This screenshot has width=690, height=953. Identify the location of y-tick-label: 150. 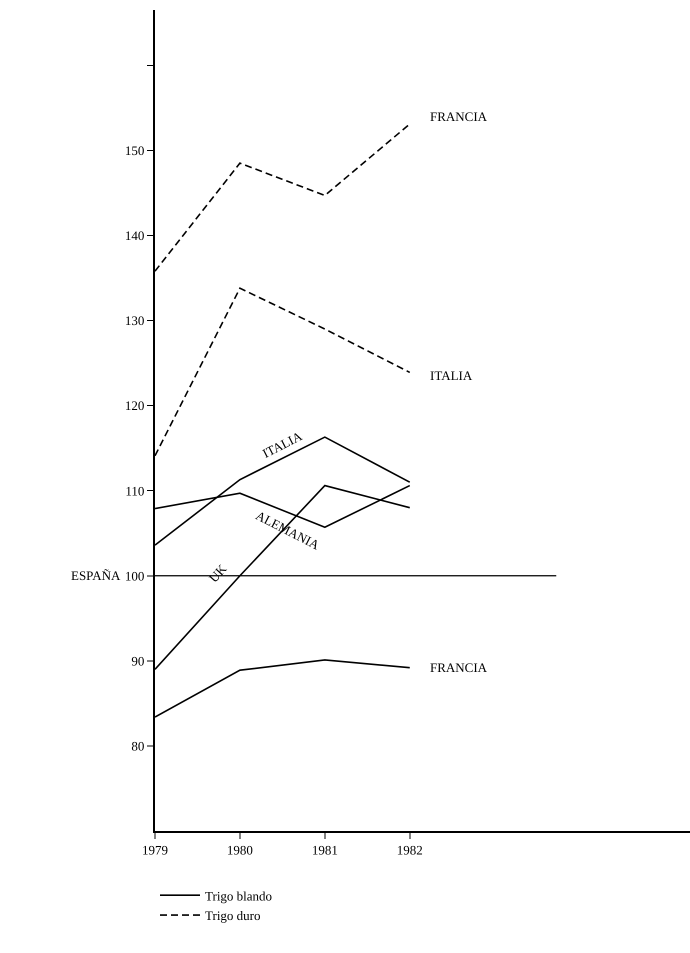
(134, 150).